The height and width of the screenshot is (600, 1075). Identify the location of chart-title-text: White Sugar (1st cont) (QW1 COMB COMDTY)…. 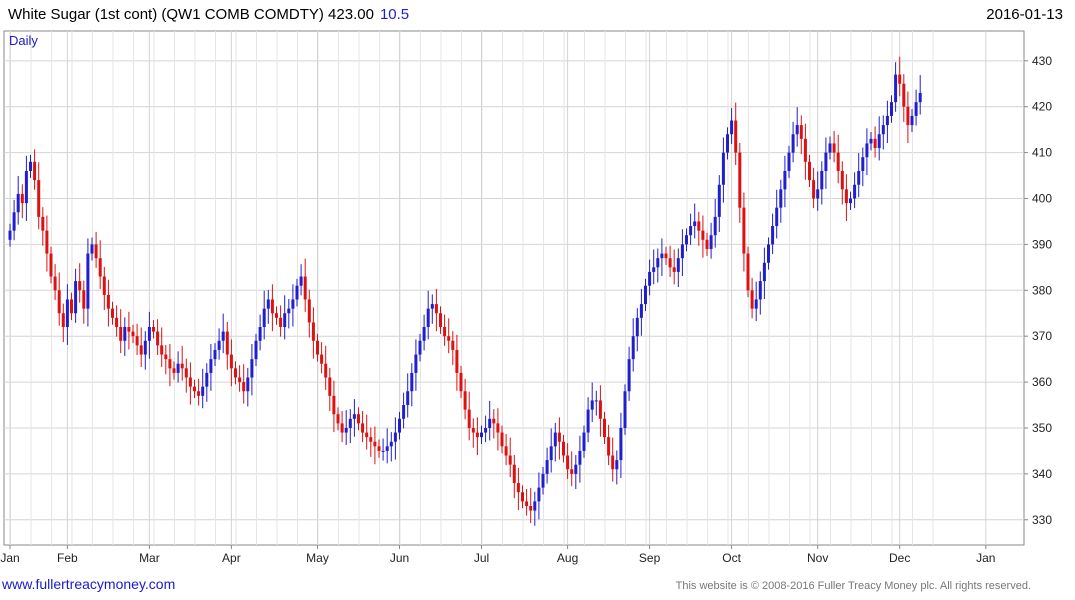
(191, 14).